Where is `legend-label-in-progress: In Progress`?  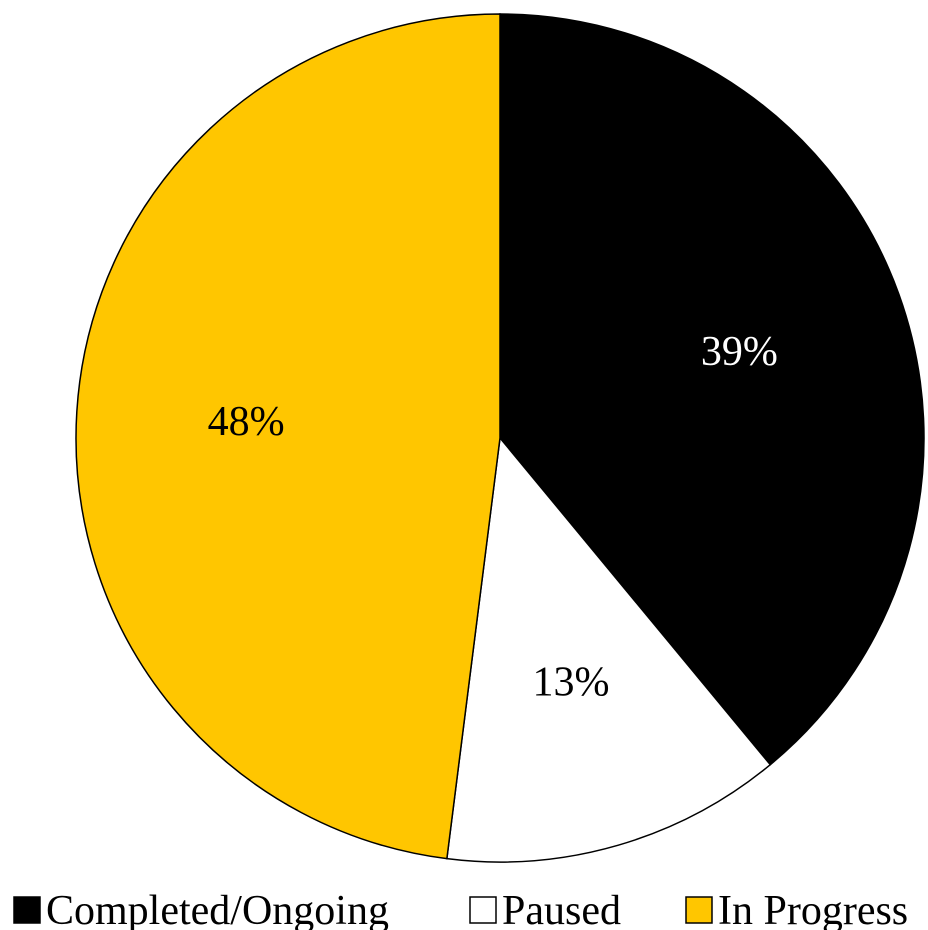 legend-label-in-progress: In Progress is located at coordinates (813, 909).